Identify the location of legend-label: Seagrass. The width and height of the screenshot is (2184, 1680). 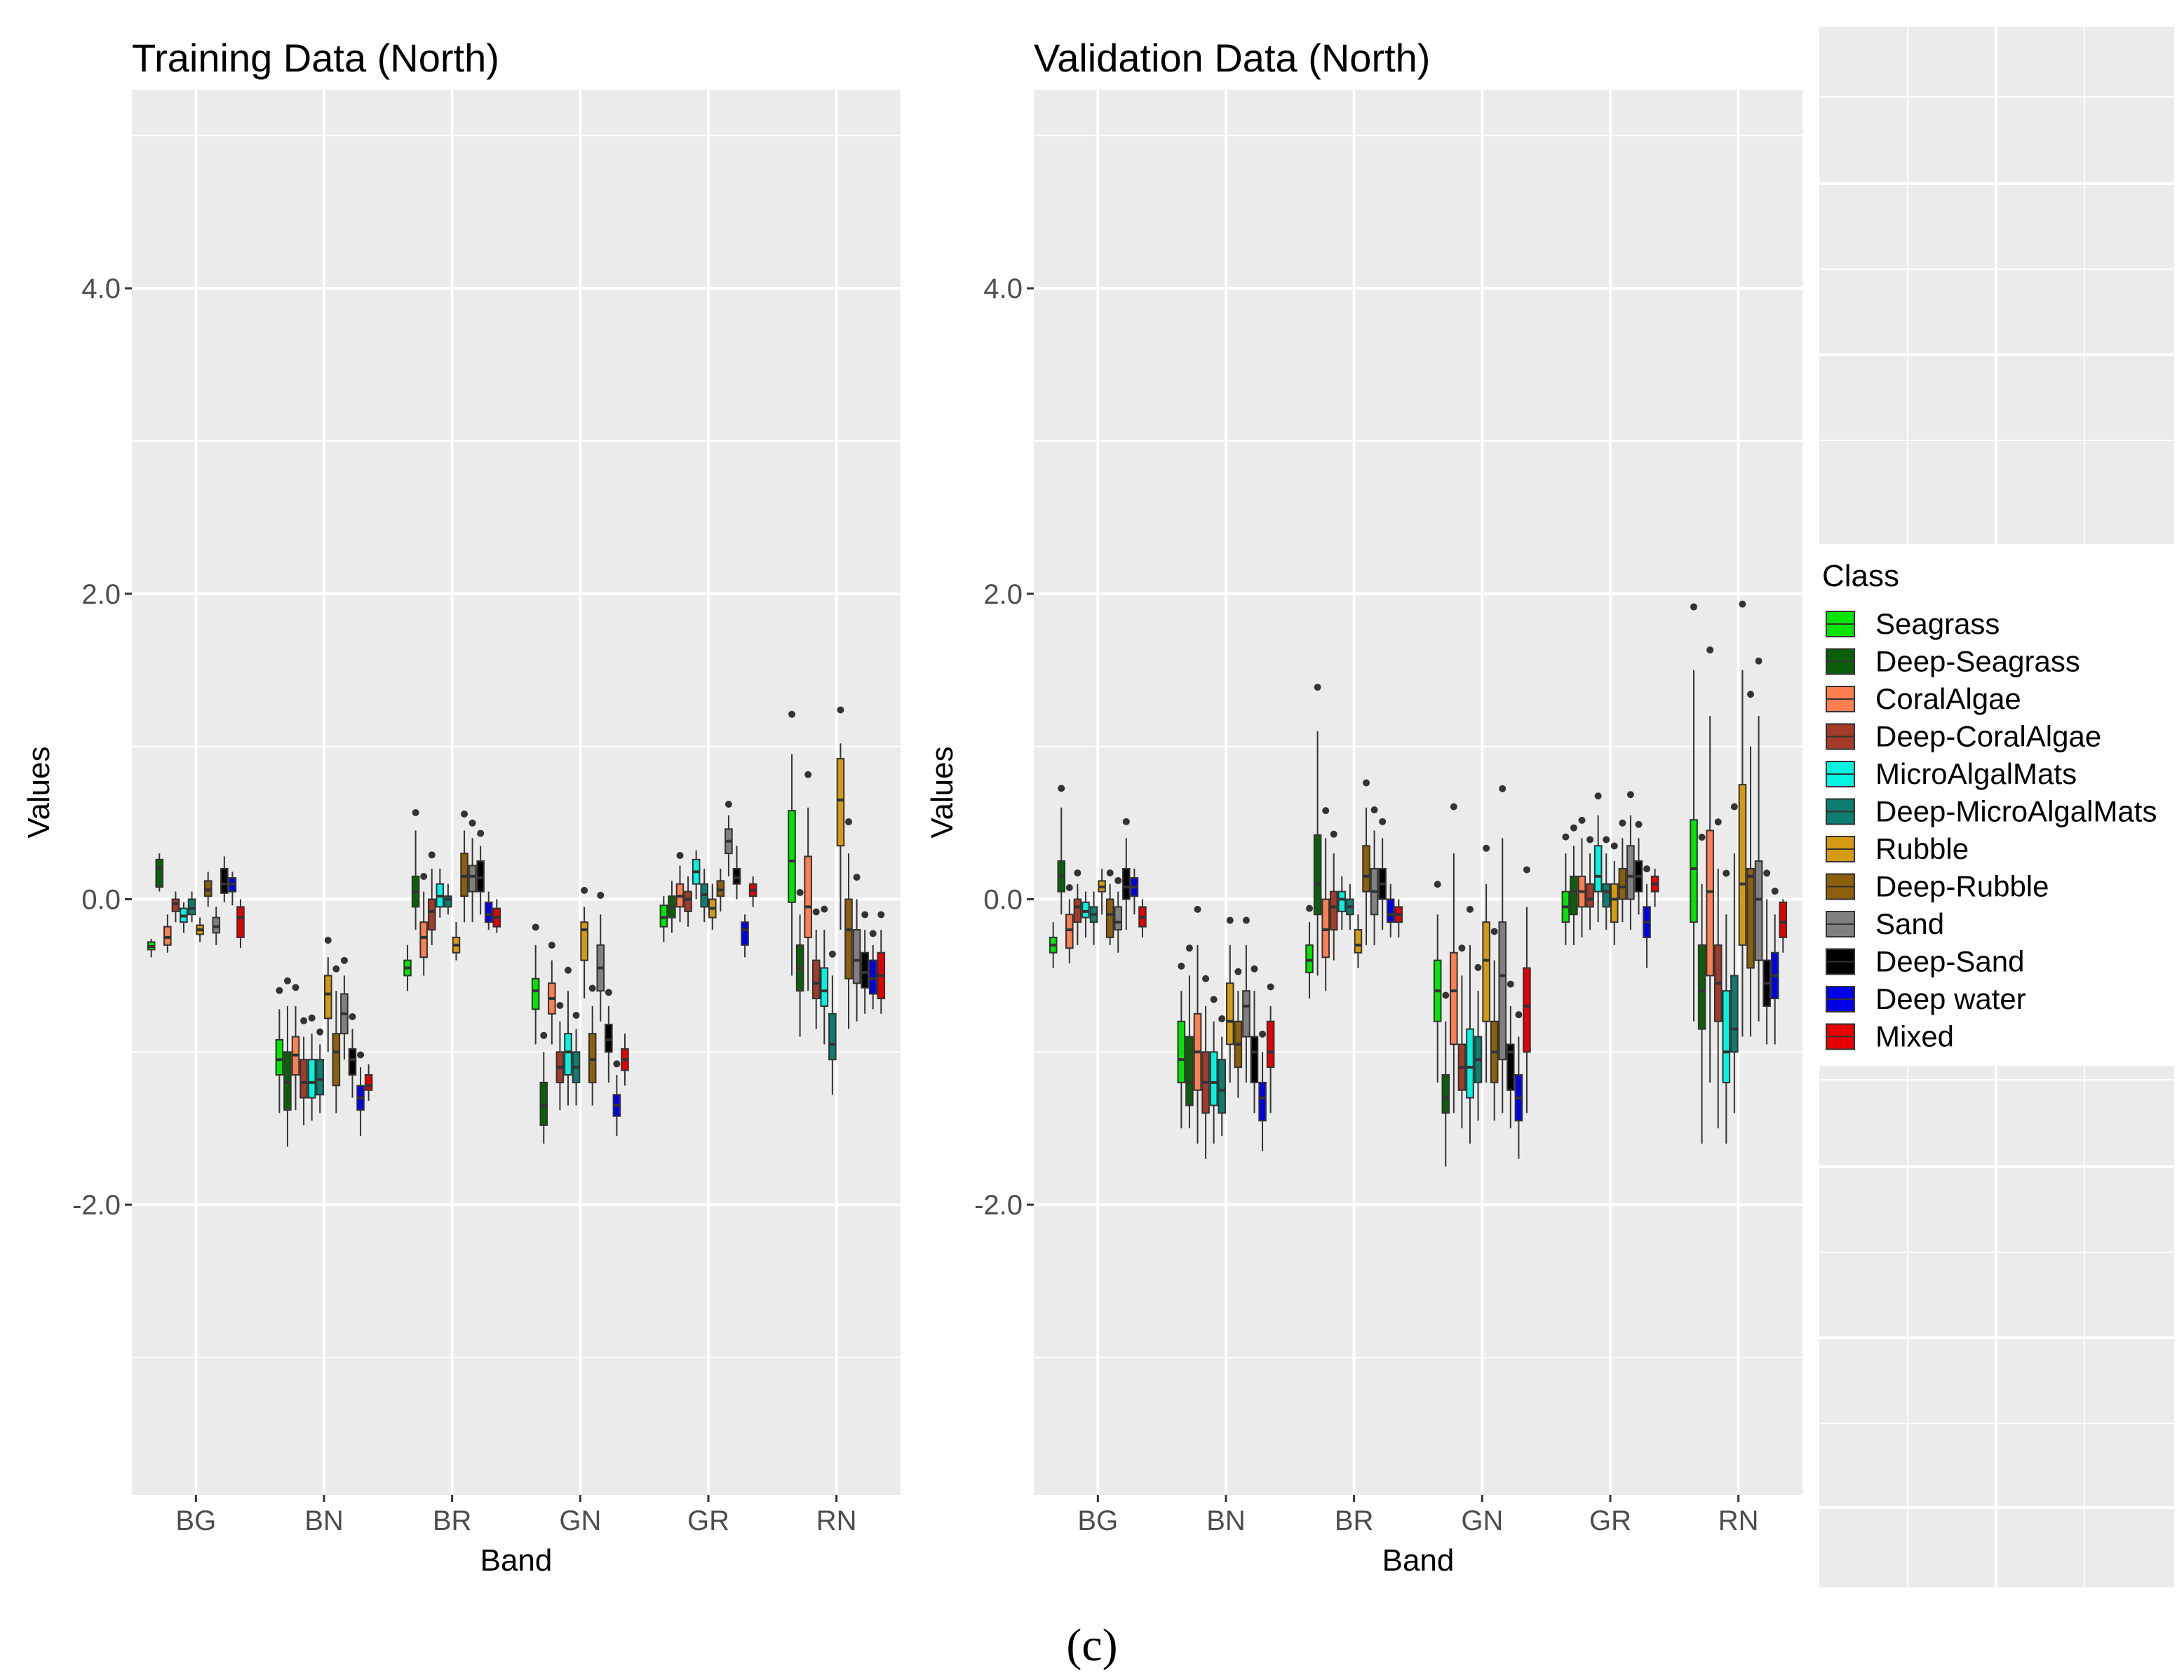
(1937, 623).